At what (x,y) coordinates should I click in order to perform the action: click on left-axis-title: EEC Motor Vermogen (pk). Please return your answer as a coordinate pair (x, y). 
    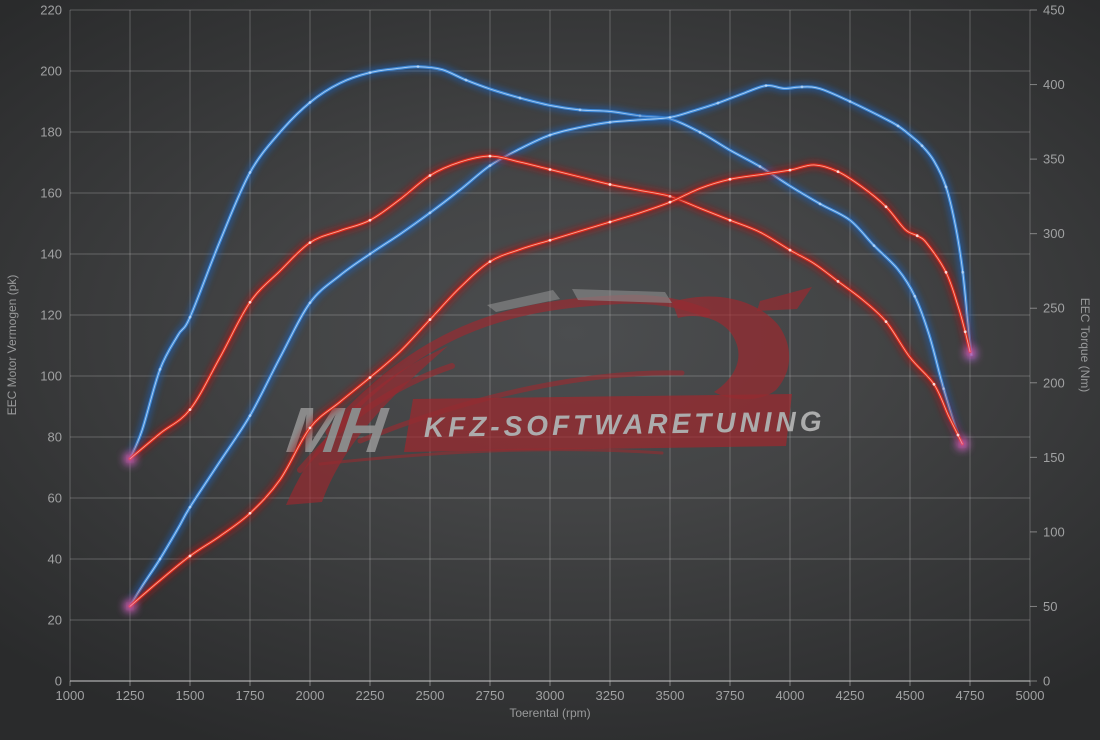
    Looking at the image, I should click on (12, 345).